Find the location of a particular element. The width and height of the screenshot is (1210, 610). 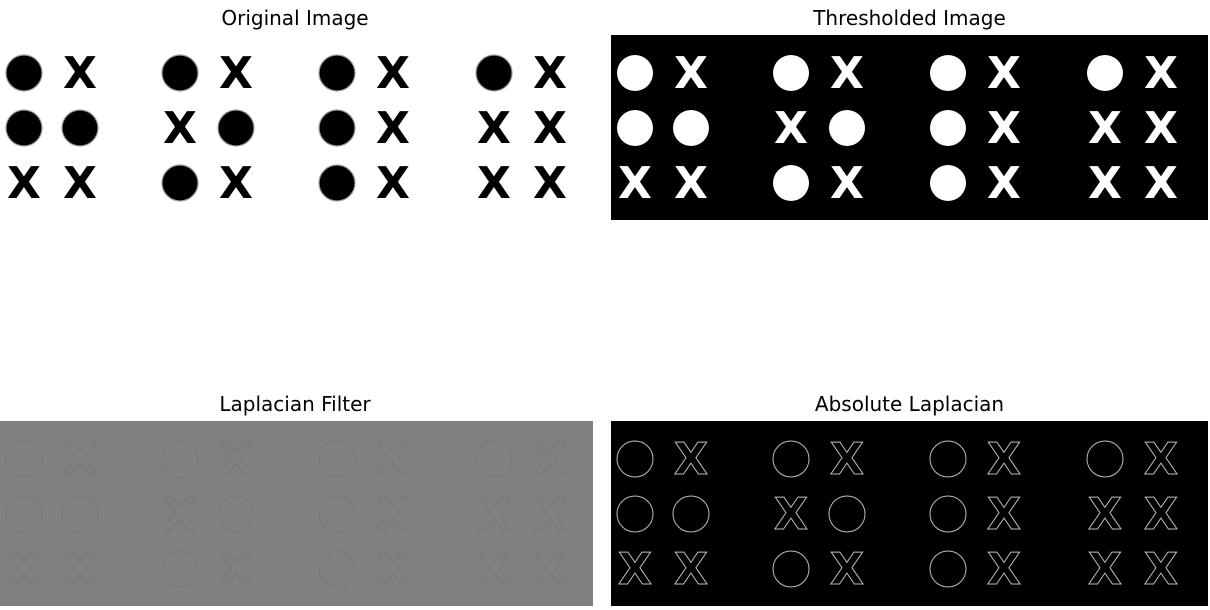

panel-title-original: Original Image is located at coordinates (295, 18).